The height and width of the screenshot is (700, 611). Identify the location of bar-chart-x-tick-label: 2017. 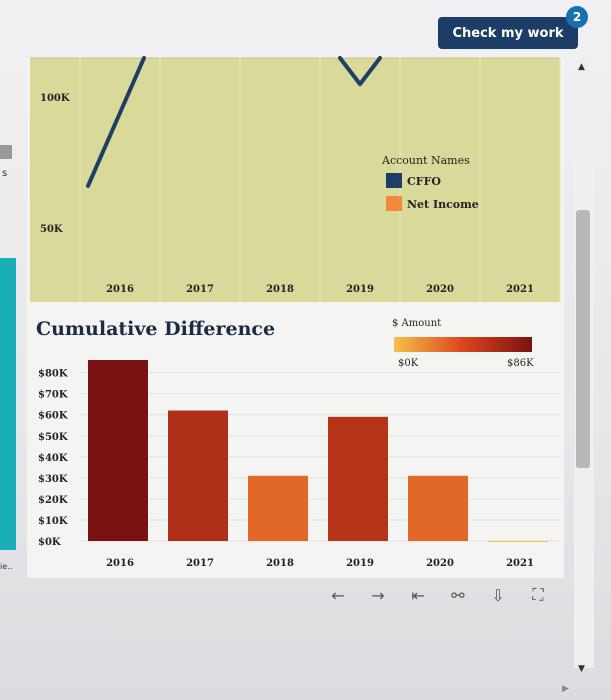
(200, 563).